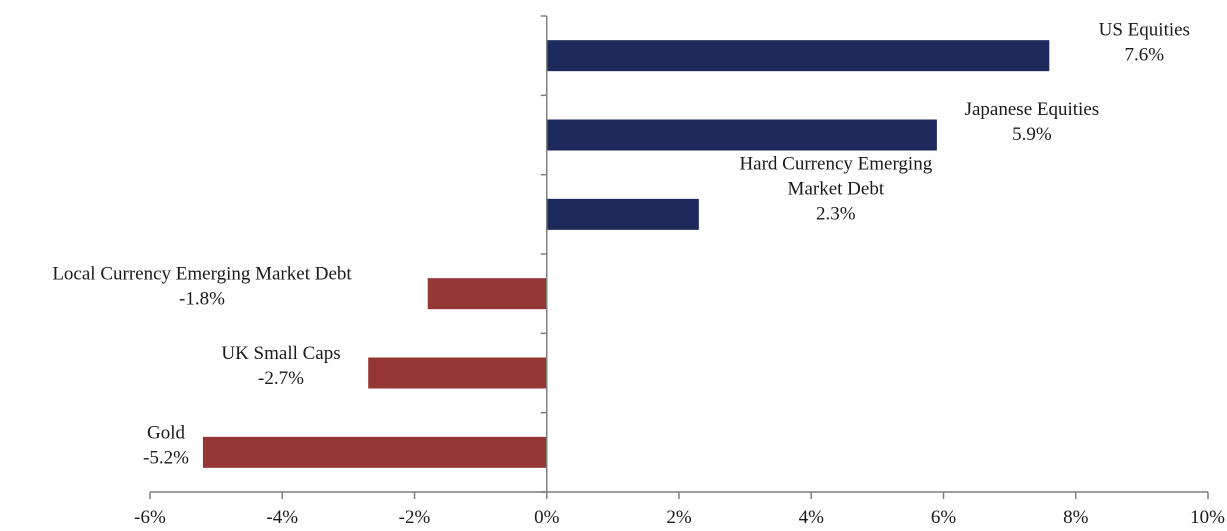 The image size is (1227, 531). I want to click on category-label-japanese-equities: Japanese Equities, so click(1032, 109).